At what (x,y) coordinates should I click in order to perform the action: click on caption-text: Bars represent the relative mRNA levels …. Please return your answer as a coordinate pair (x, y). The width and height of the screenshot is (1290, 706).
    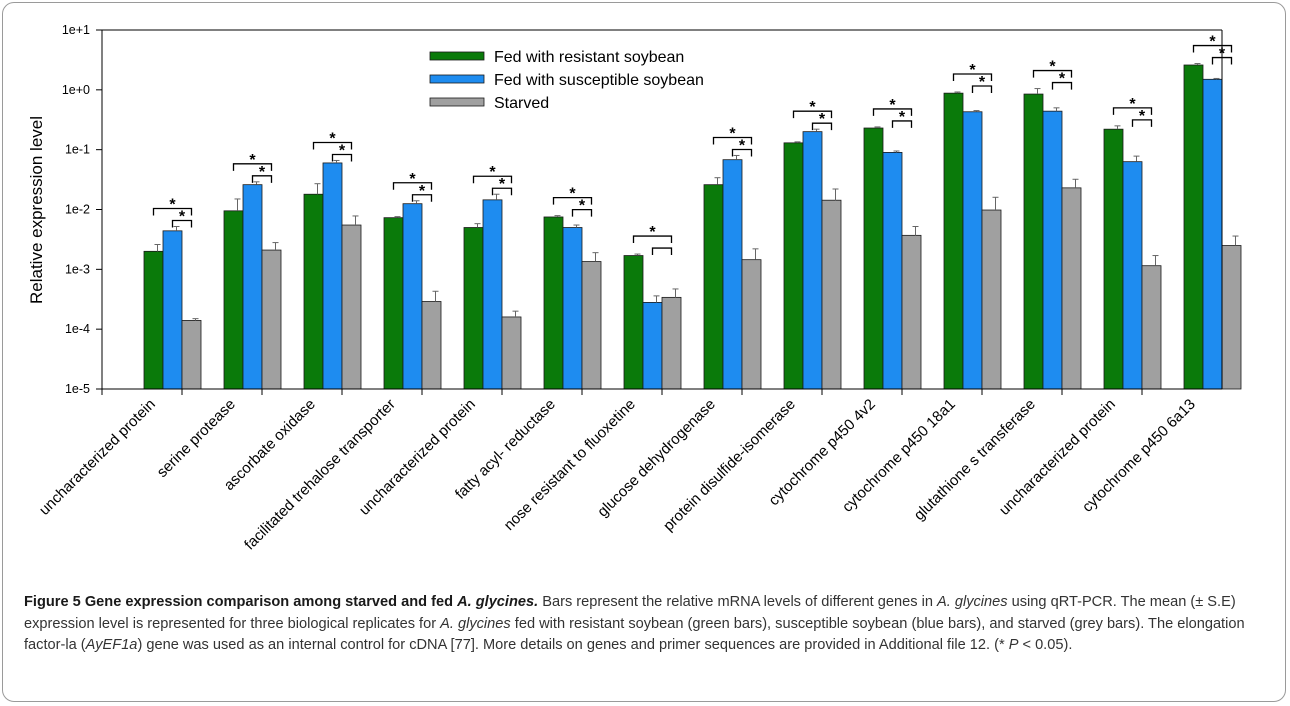
    Looking at the image, I should click on (738, 602).